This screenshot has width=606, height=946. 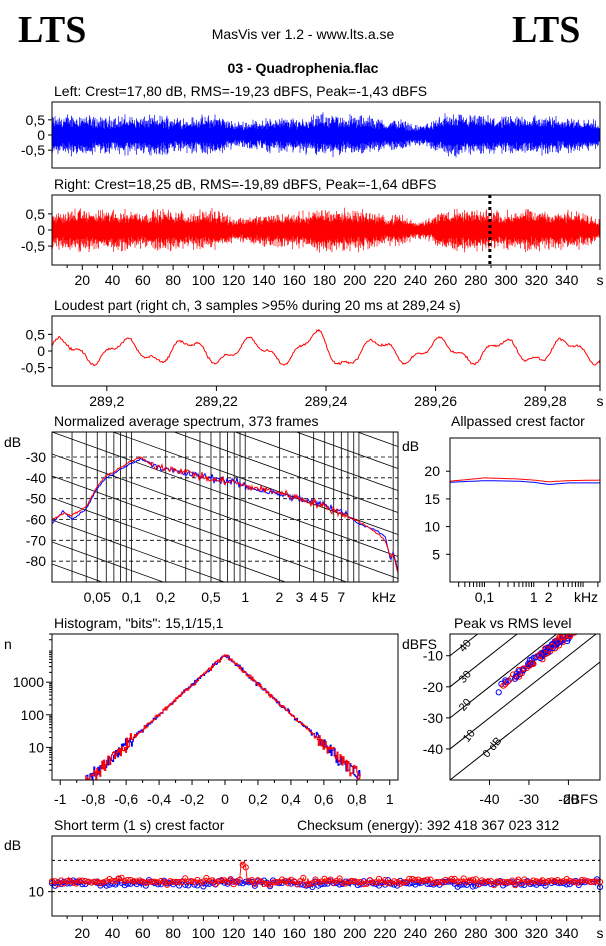 I want to click on allpassed_crest-xtick-label: 2, so click(x=549, y=597).